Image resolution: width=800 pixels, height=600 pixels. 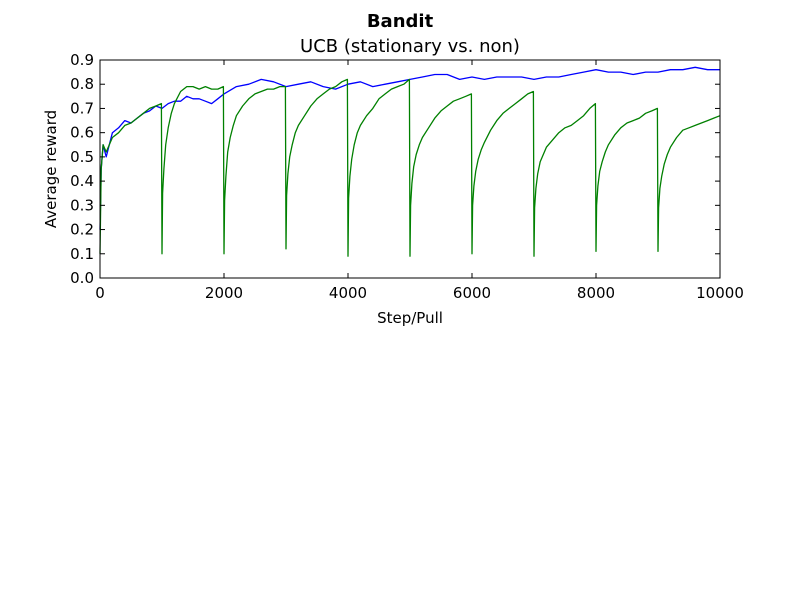 I want to click on y-tick-label: 0.1, so click(x=82, y=254).